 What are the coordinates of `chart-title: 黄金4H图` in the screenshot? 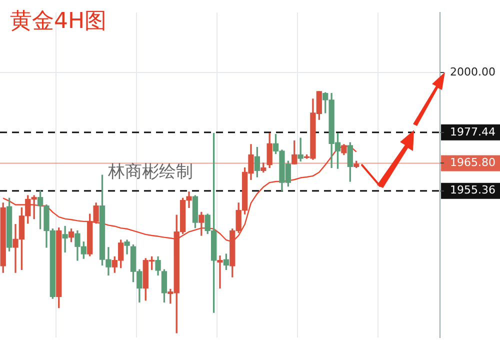 It's located at (58, 22).